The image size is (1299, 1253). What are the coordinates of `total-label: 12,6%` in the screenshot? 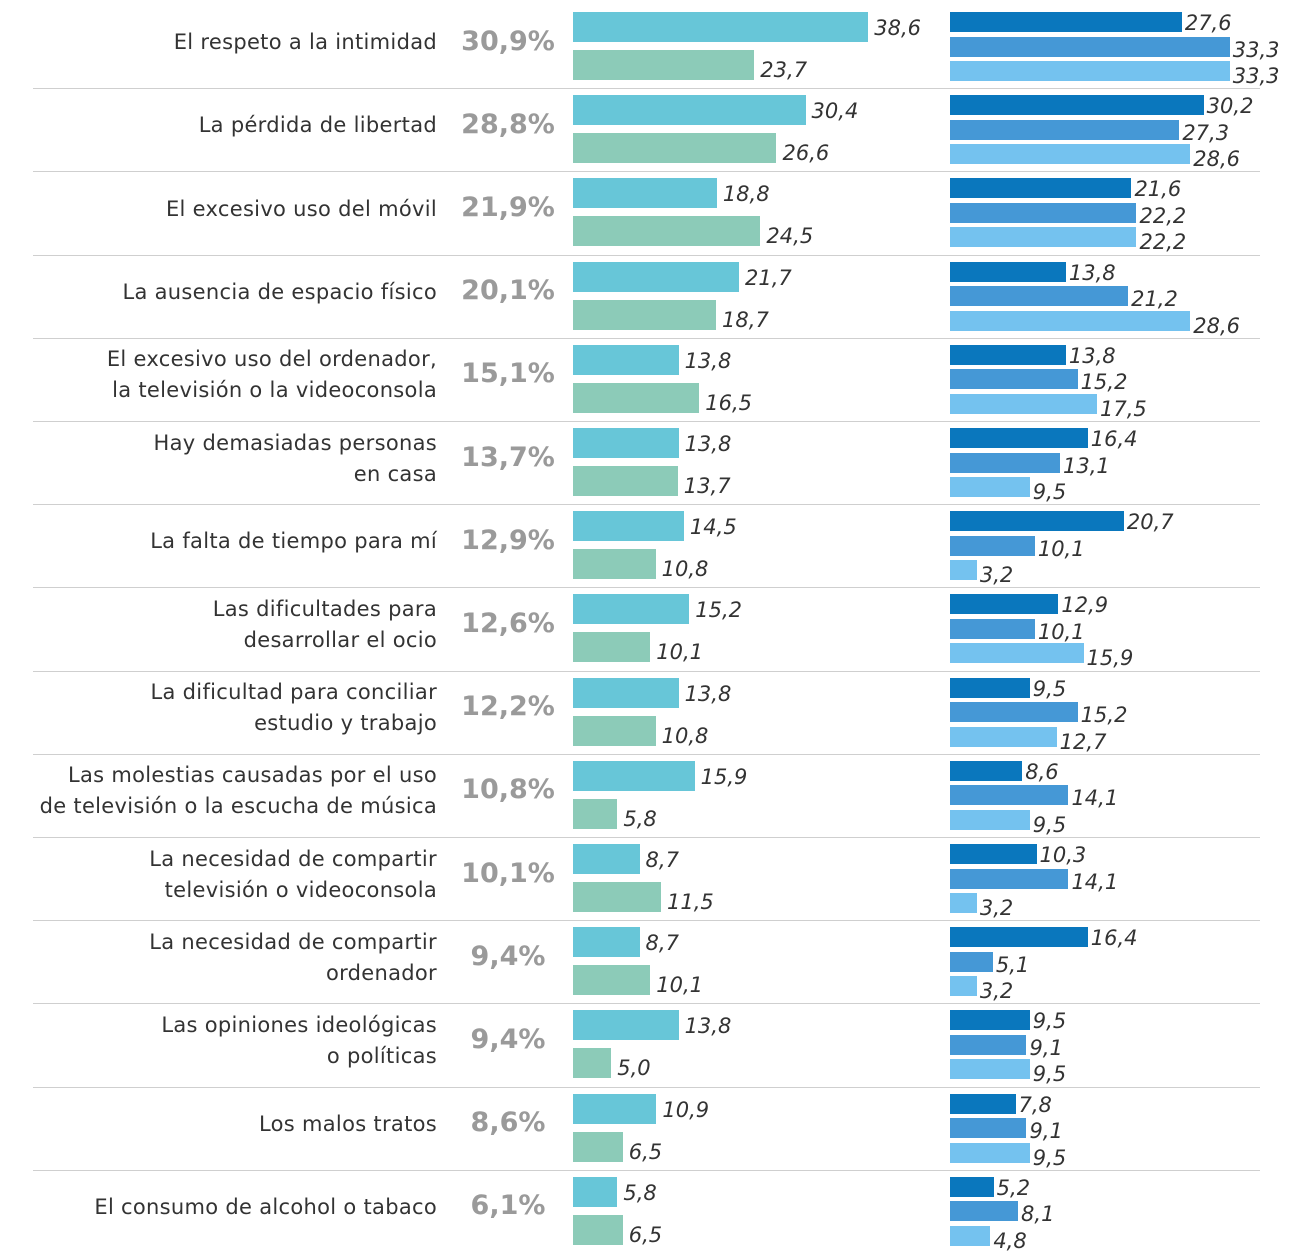 It's located at (508, 623).